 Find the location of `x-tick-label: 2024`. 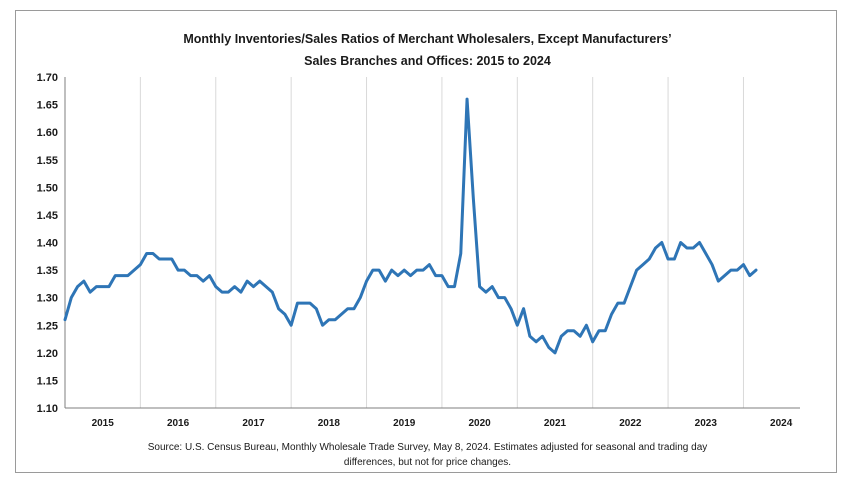

x-tick-label: 2024 is located at coordinates (781, 423).